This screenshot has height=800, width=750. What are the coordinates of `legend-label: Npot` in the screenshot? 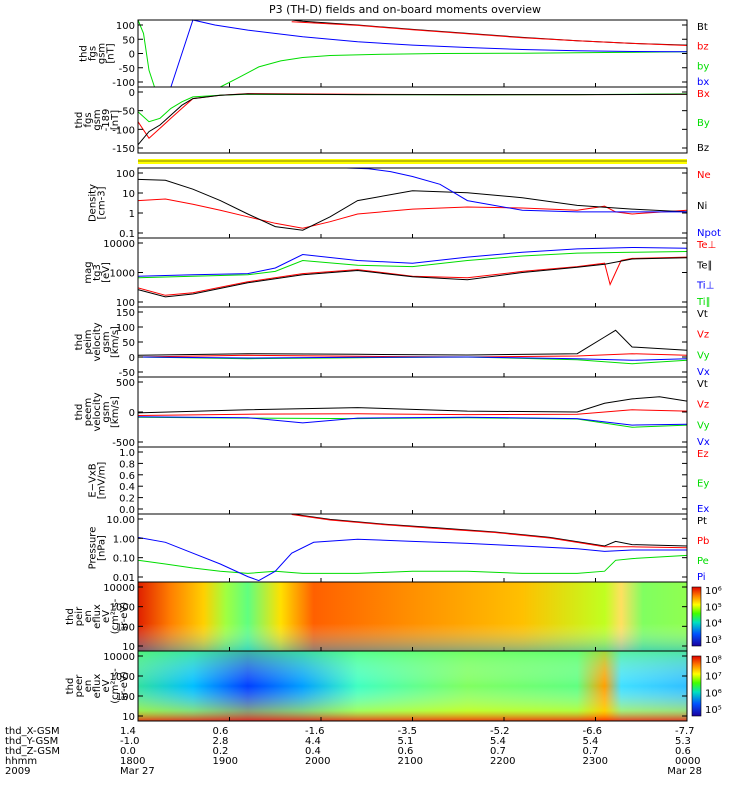 It's located at (709, 233).